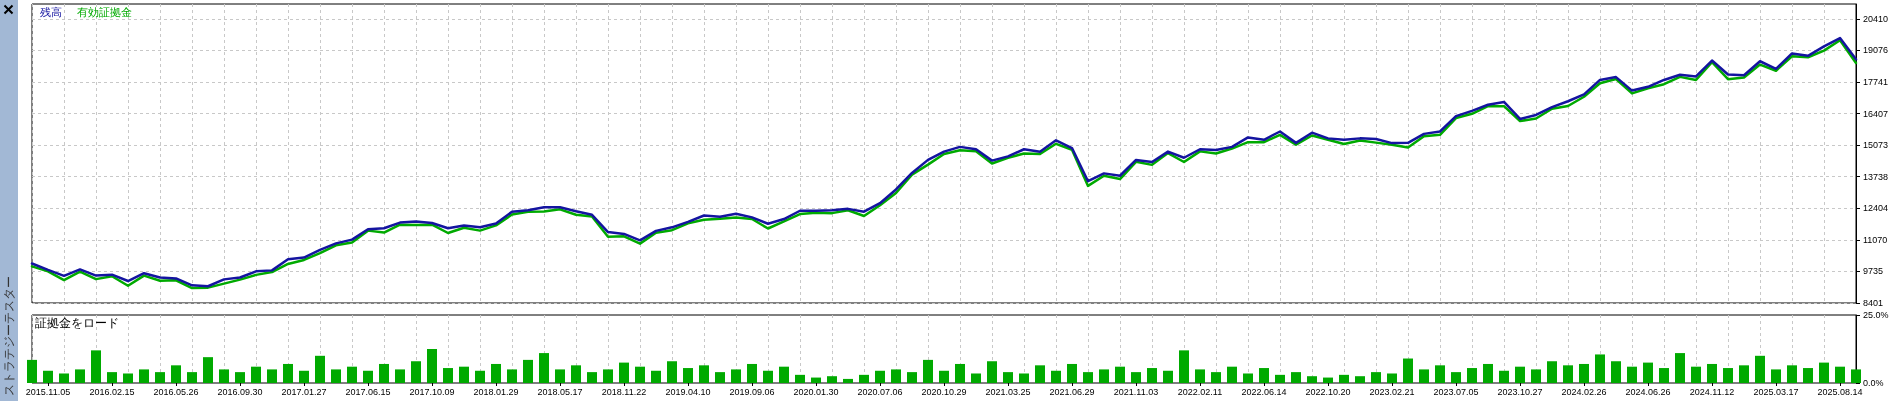 This screenshot has height=401, width=1895. I want to click on y-tick-label: 0.0%, so click(1873, 383).